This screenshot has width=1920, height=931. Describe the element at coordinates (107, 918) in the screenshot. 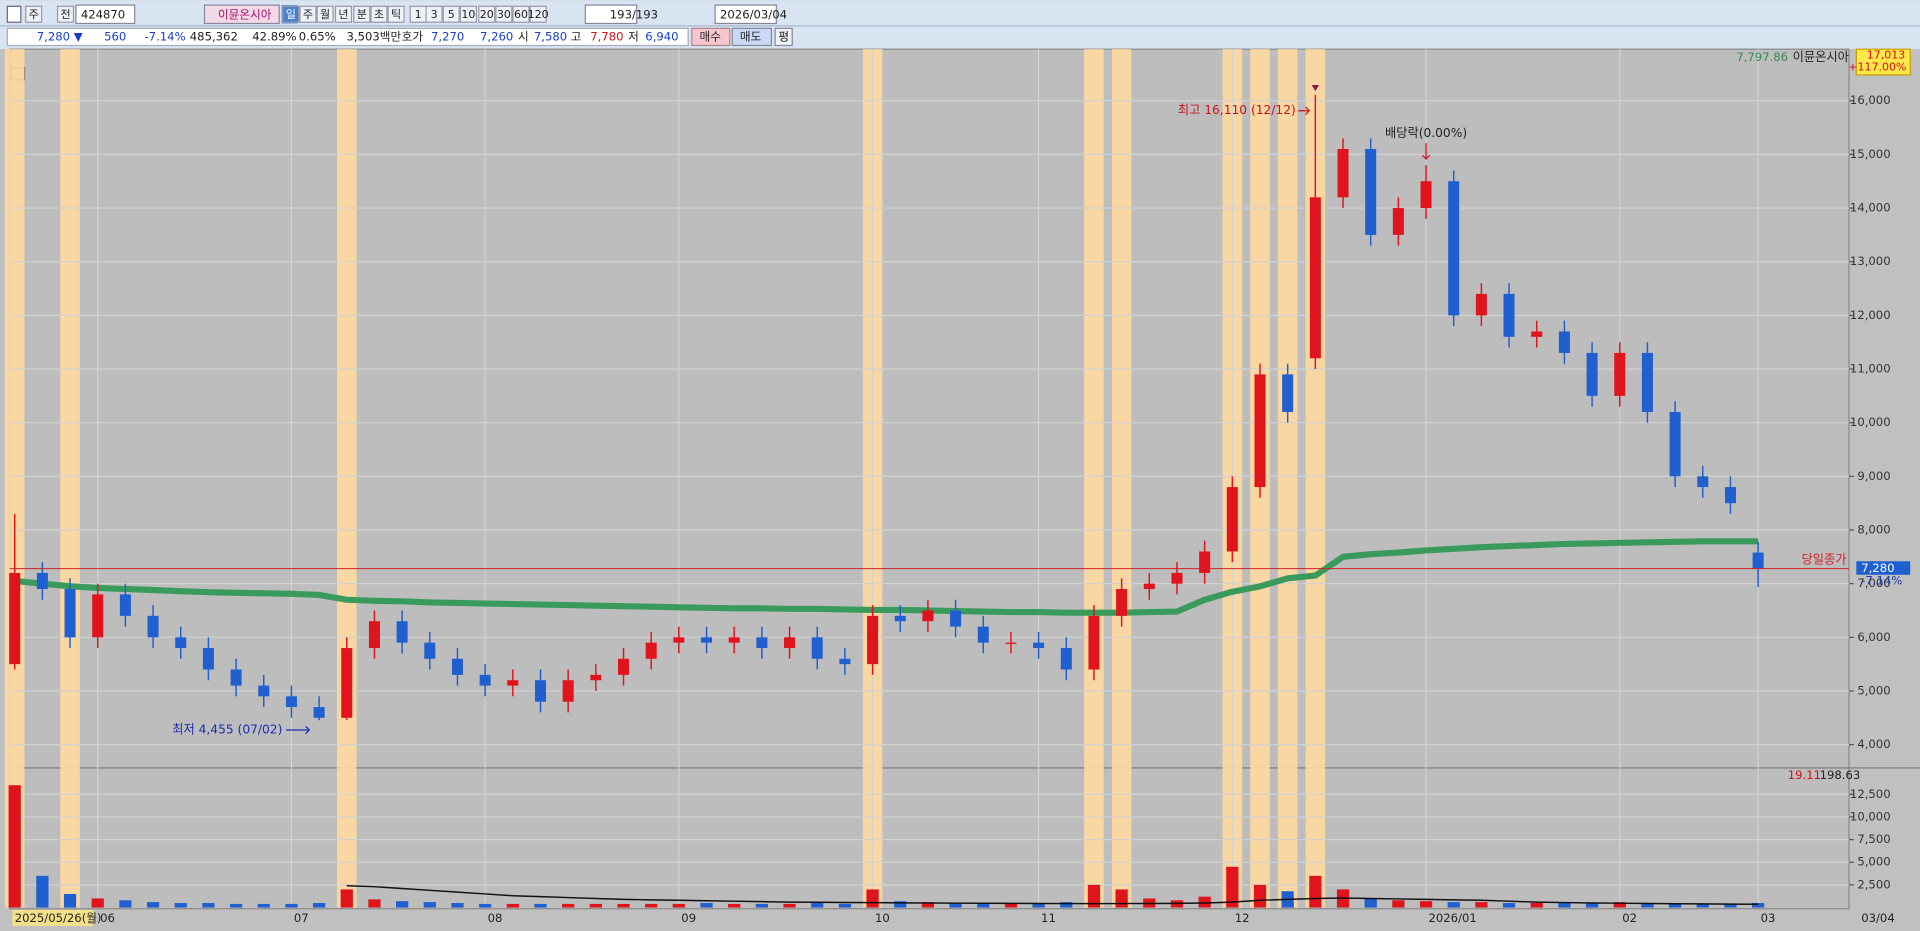

I see `x-tick-label: 06` at that location.